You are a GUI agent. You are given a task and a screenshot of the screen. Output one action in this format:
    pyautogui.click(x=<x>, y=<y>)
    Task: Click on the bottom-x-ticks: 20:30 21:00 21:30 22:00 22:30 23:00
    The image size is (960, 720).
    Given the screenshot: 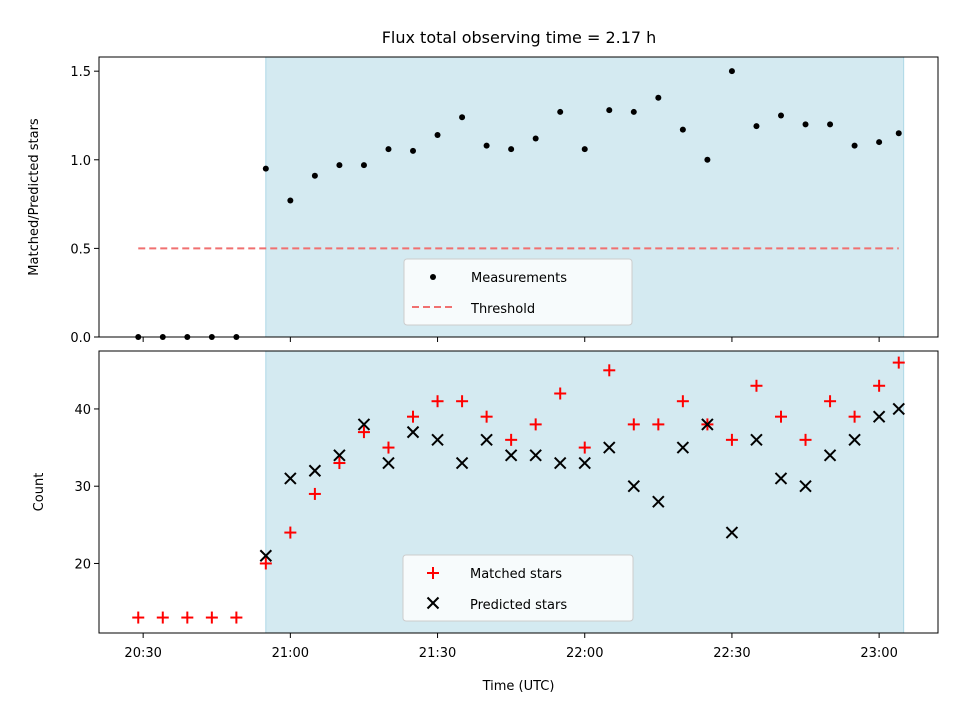 What is the action you would take?
    pyautogui.click(x=511, y=647)
    